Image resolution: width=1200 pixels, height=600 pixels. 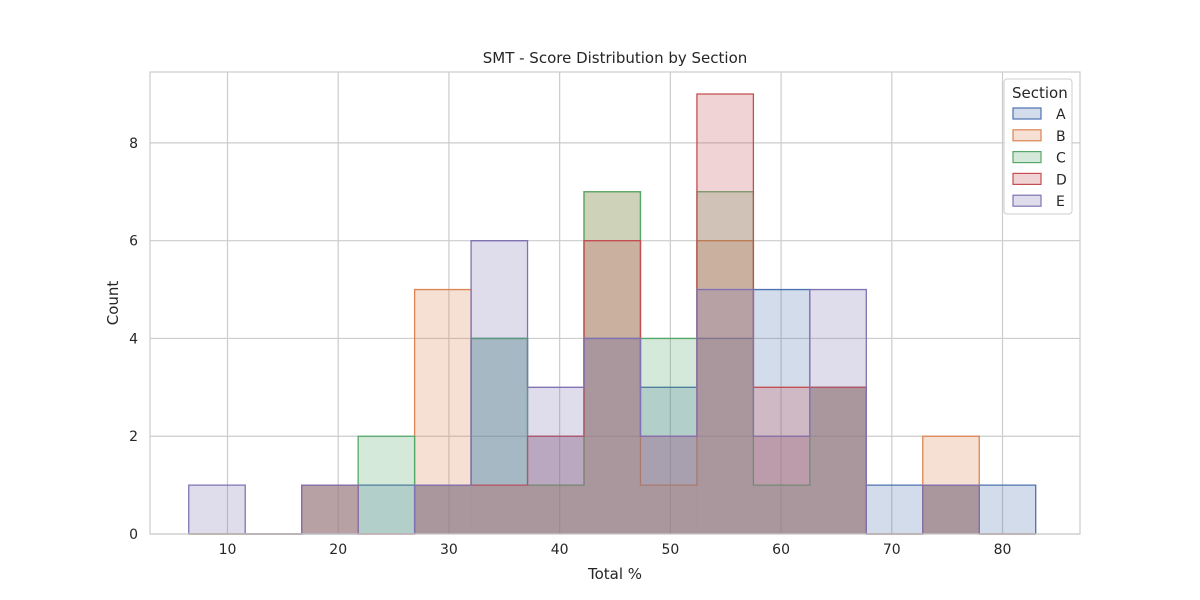 What do you see at coordinates (1060, 202) in the screenshot?
I see `legend-label-E: E` at bounding box center [1060, 202].